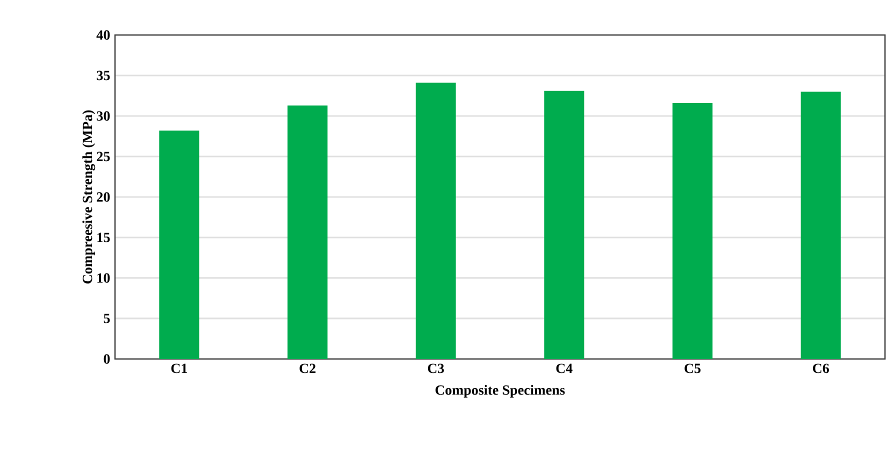 The image size is (894, 457). What do you see at coordinates (103, 75) in the screenshot?
I see `y-tick-label: 35` at bounding box center [103, 75].